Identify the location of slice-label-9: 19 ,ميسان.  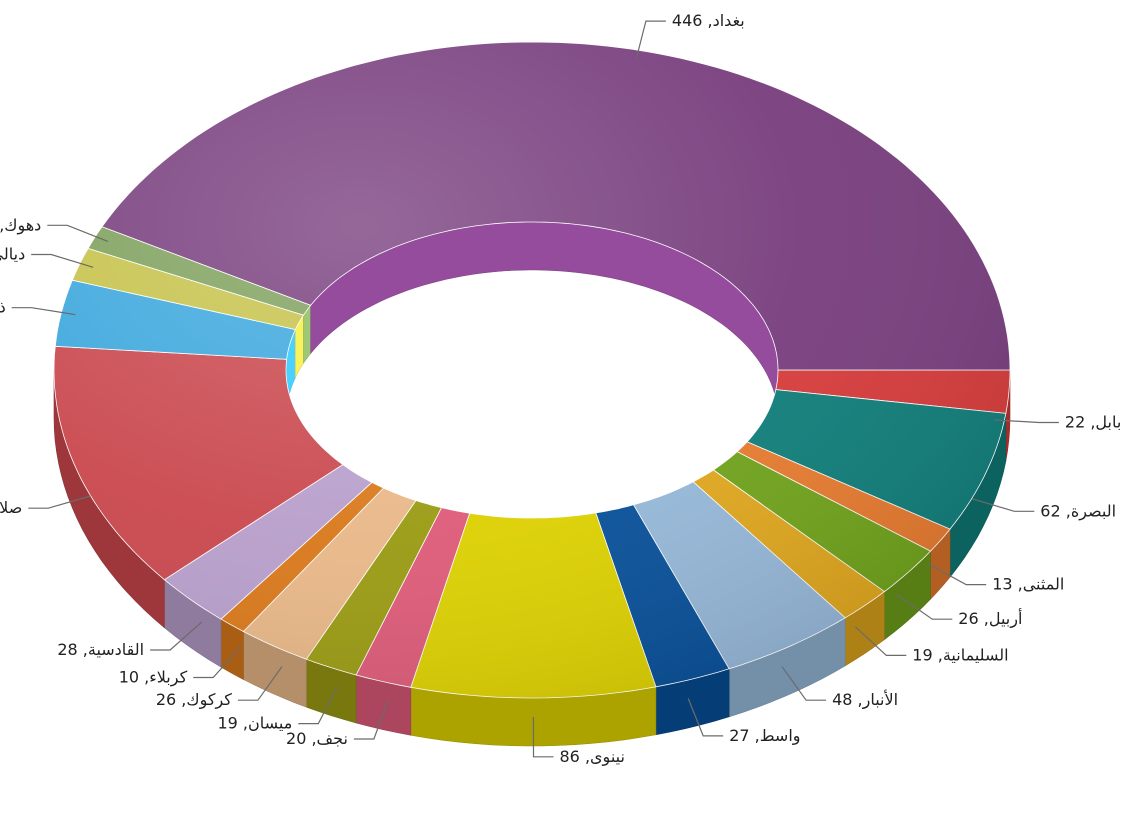
(254, 723).